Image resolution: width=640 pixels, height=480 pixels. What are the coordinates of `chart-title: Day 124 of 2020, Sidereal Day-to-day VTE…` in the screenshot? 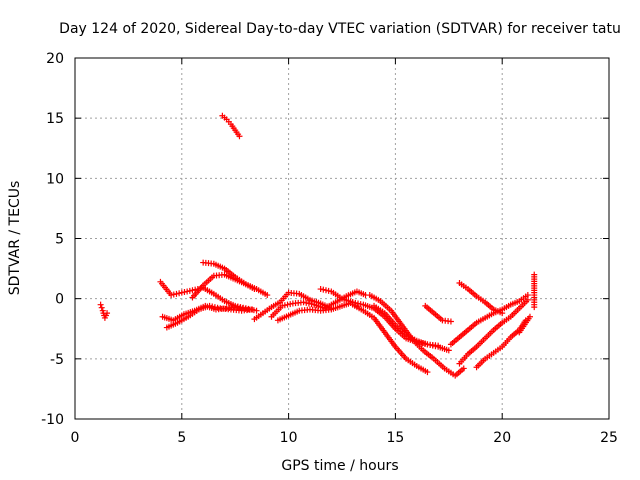 It's located at (340, 29).